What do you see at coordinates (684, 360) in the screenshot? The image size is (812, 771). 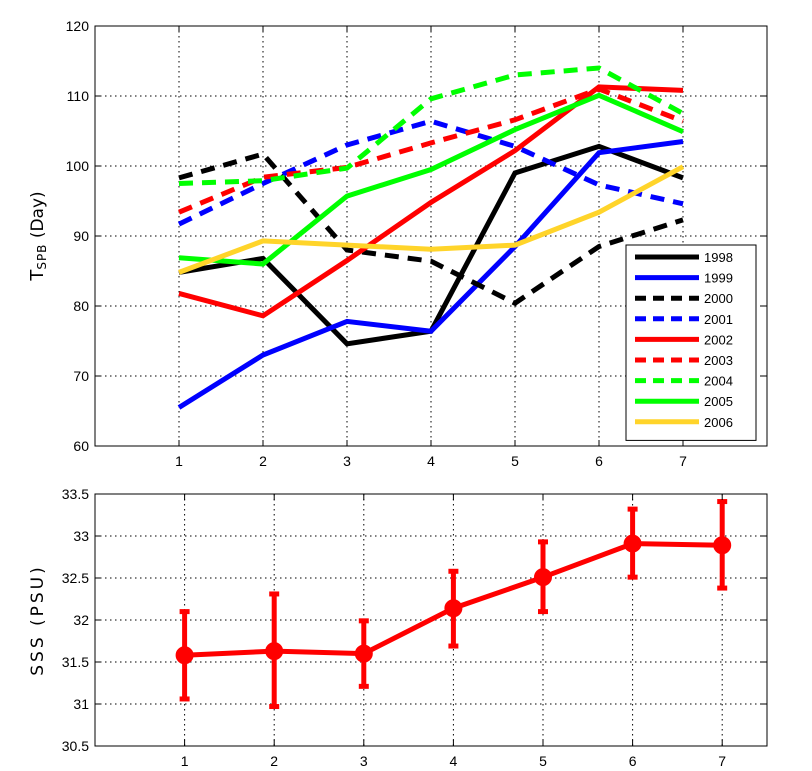 I see `legend-item: 2003` at bounding box center [684, 360].